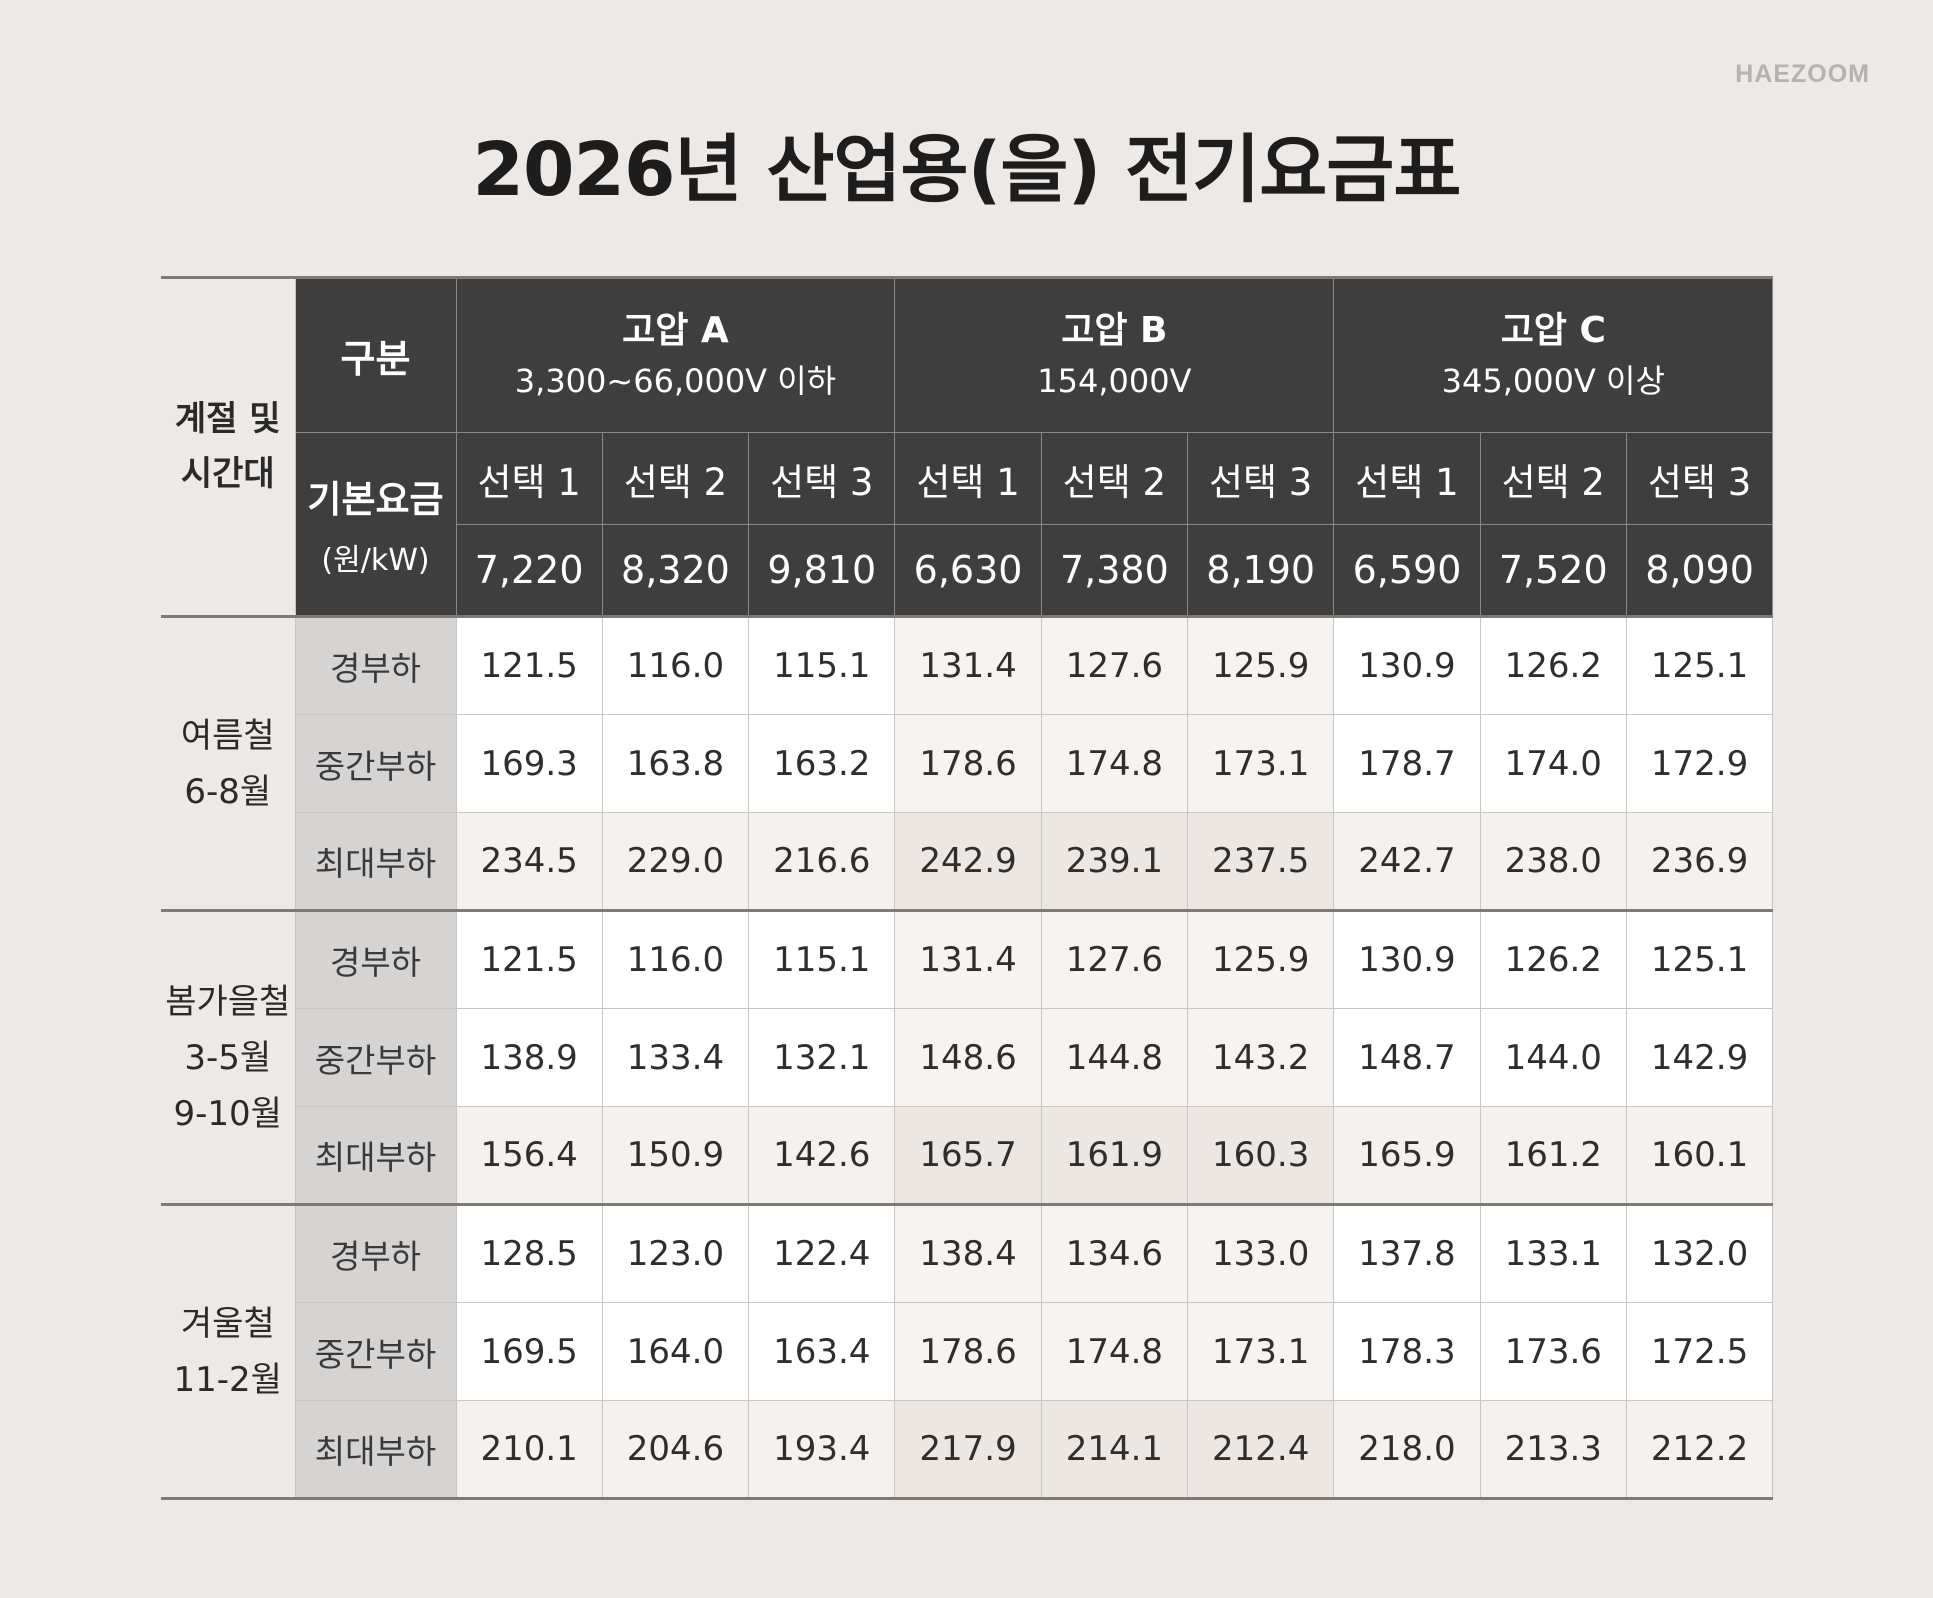 The image size is (1933, 1598). Describe the element at coordinates (1553, 330) in the screenshot. I see `group-name: 고압 C` at that location.